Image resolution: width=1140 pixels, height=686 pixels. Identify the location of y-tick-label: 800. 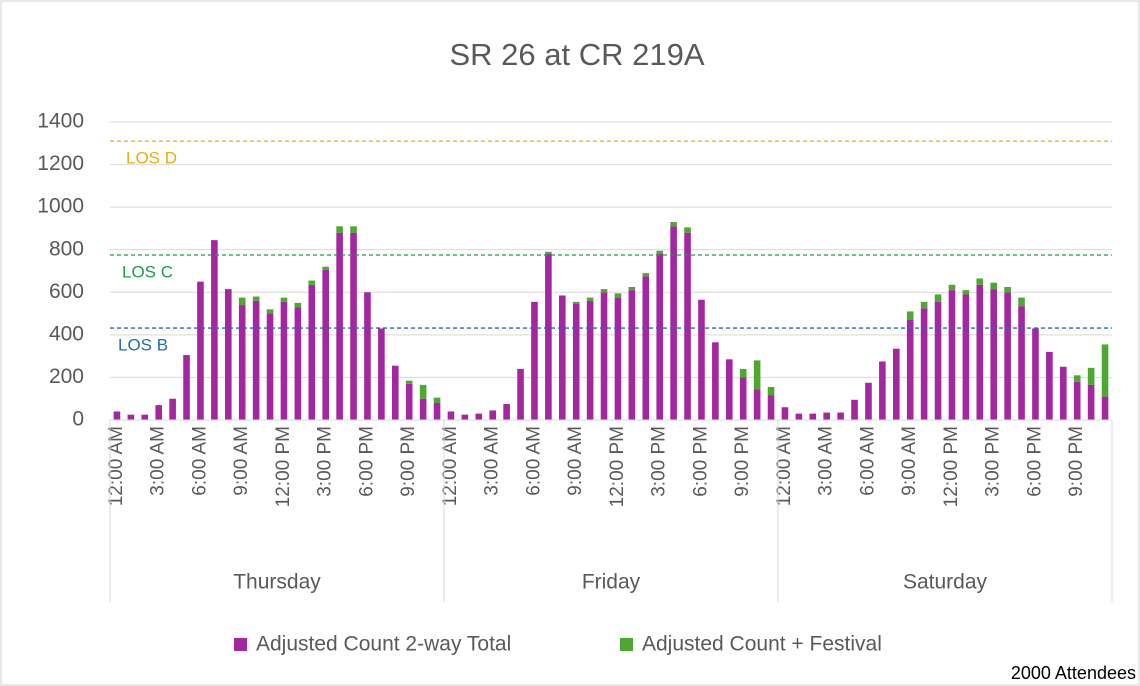
(66, 248).